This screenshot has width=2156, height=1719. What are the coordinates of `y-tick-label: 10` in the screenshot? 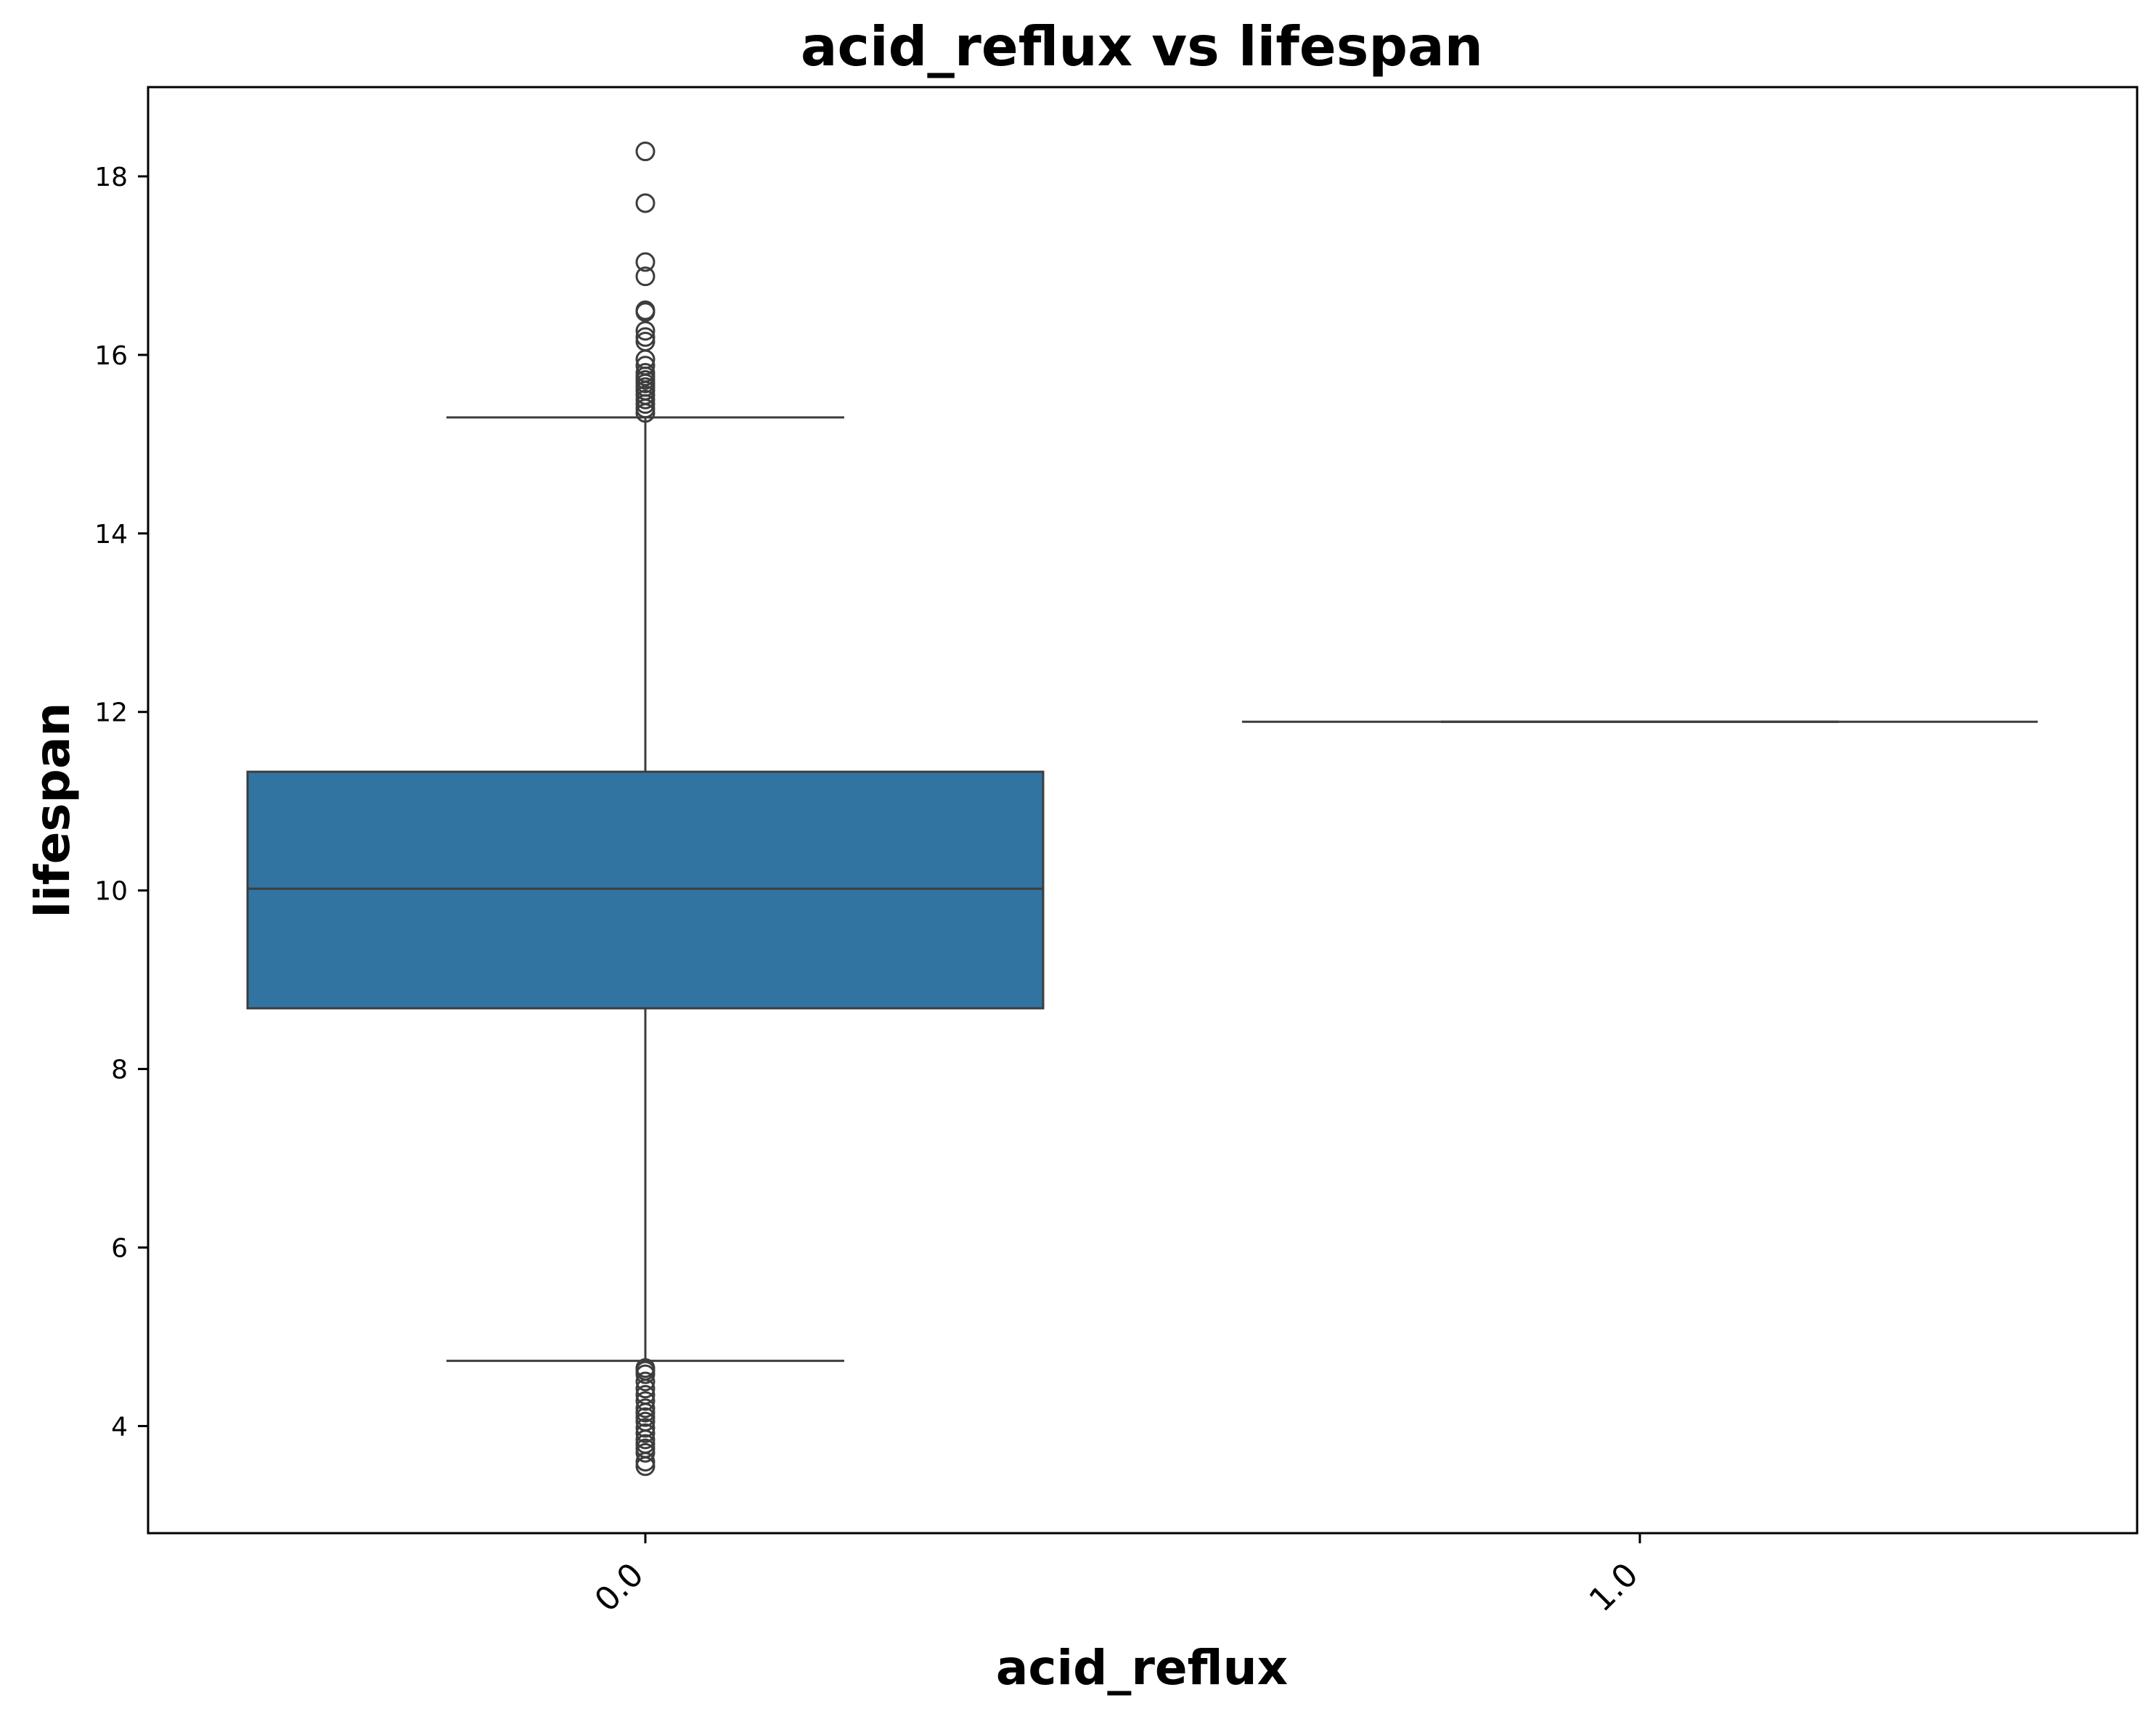 It's located at (111, 892).